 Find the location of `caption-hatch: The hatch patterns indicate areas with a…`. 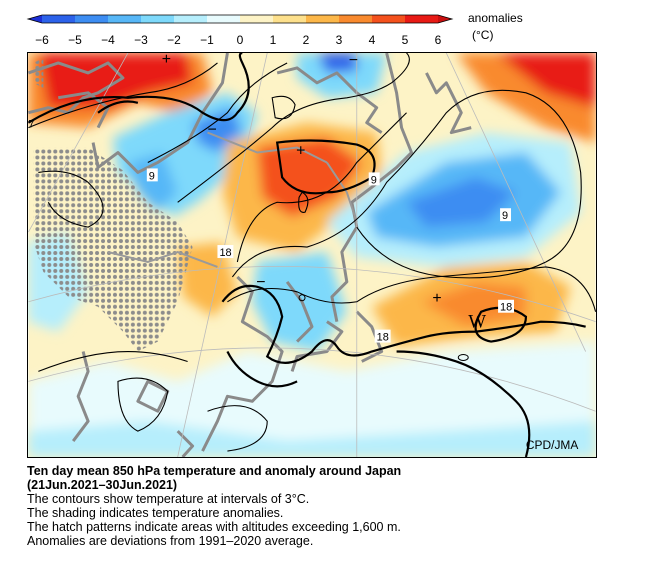

caption-hatch: The hatch patterns indicate areas with a… is located at coordinates (214, 527).